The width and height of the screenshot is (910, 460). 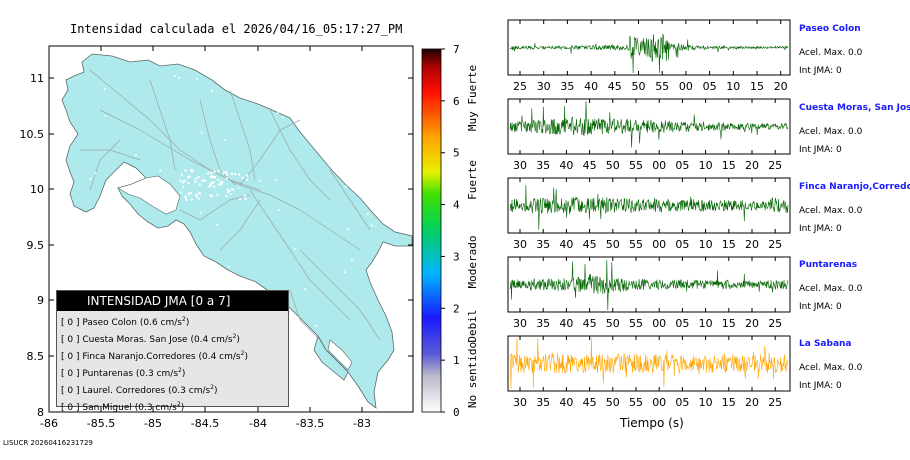 What do you see at coordinates (124, 391) in the screenshot?
I see `legend-station: Laurel. Corredores` at bounding box center [124, 391].